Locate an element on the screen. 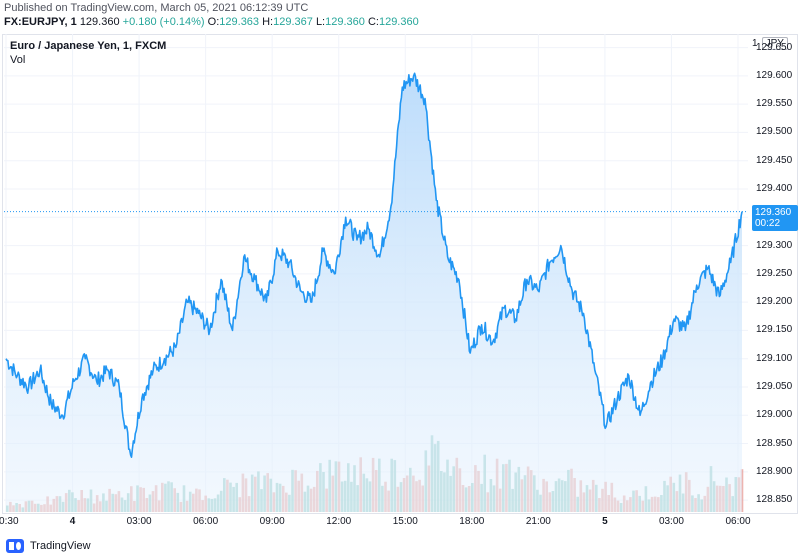 This screenshot has width=800, height=560. open-label: O: is located at coordinates (213, 22).